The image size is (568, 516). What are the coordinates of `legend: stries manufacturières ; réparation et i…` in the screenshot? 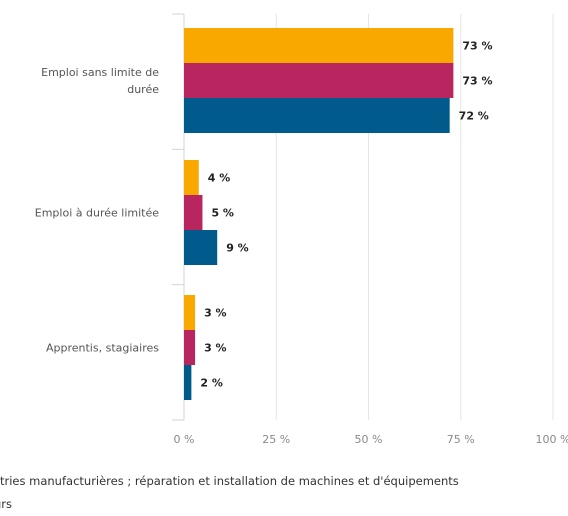 It's located at (284, 493).